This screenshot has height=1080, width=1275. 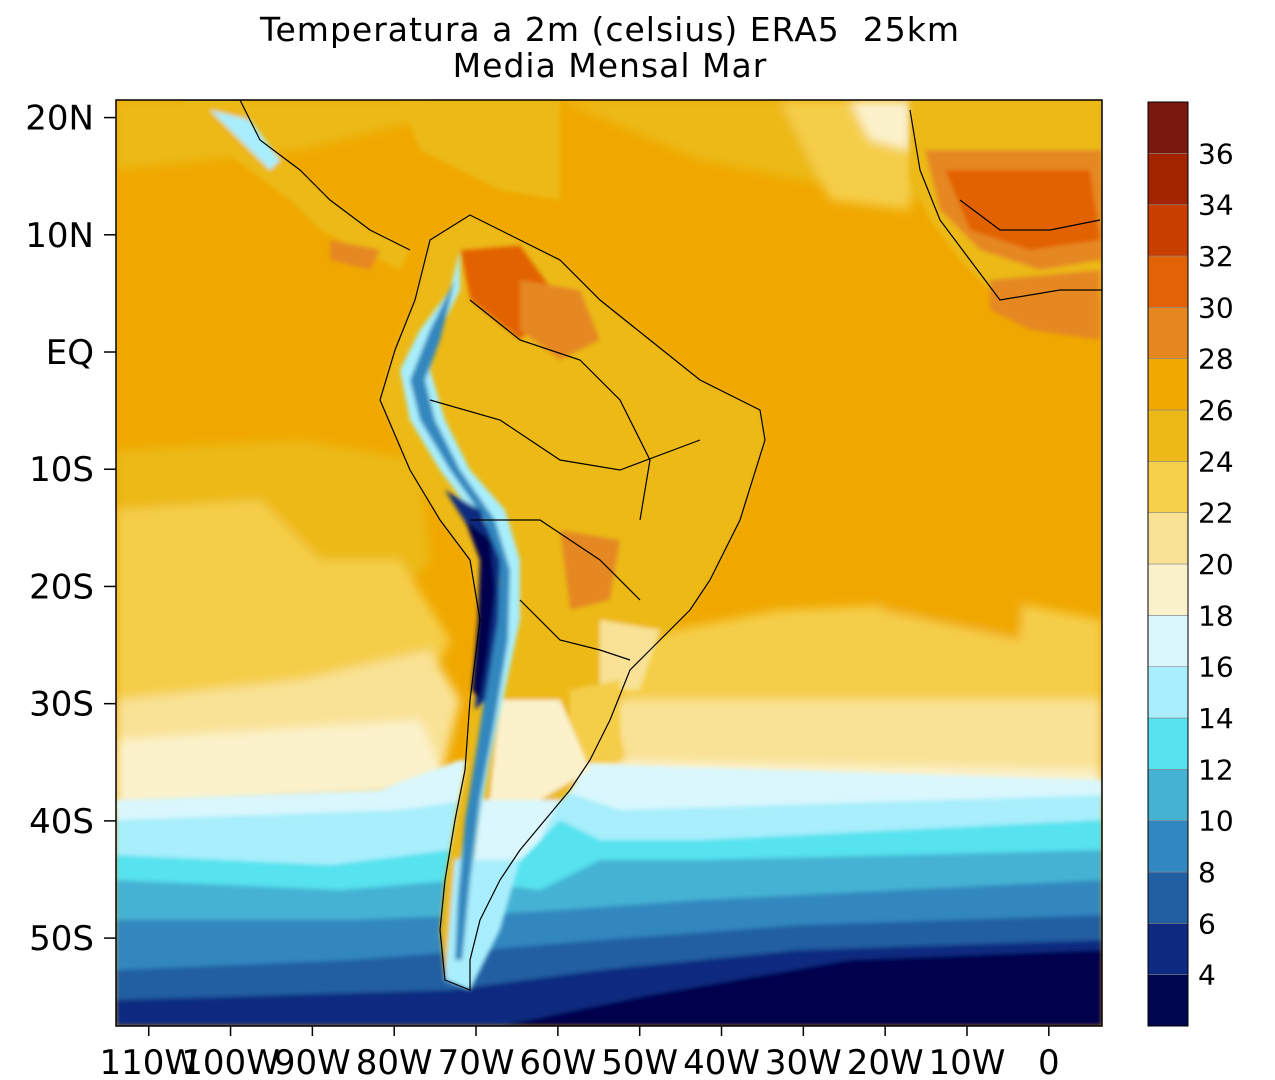 I want to click on title-line-1: Temperatura a 2m (celsius) ERA5 25km, so click(x=610, y=29).